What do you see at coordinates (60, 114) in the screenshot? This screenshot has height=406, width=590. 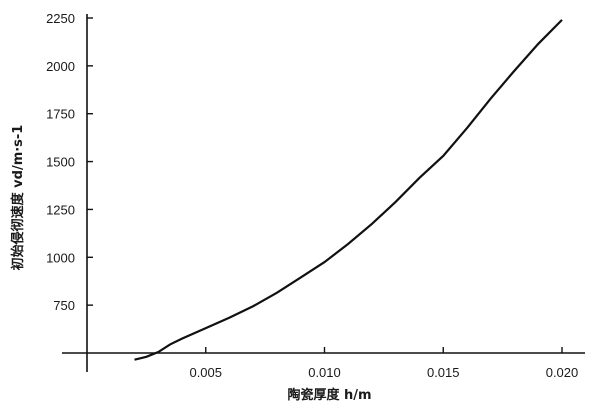 I see `y-tick-label: 1750` at bounding box center [60, 114].